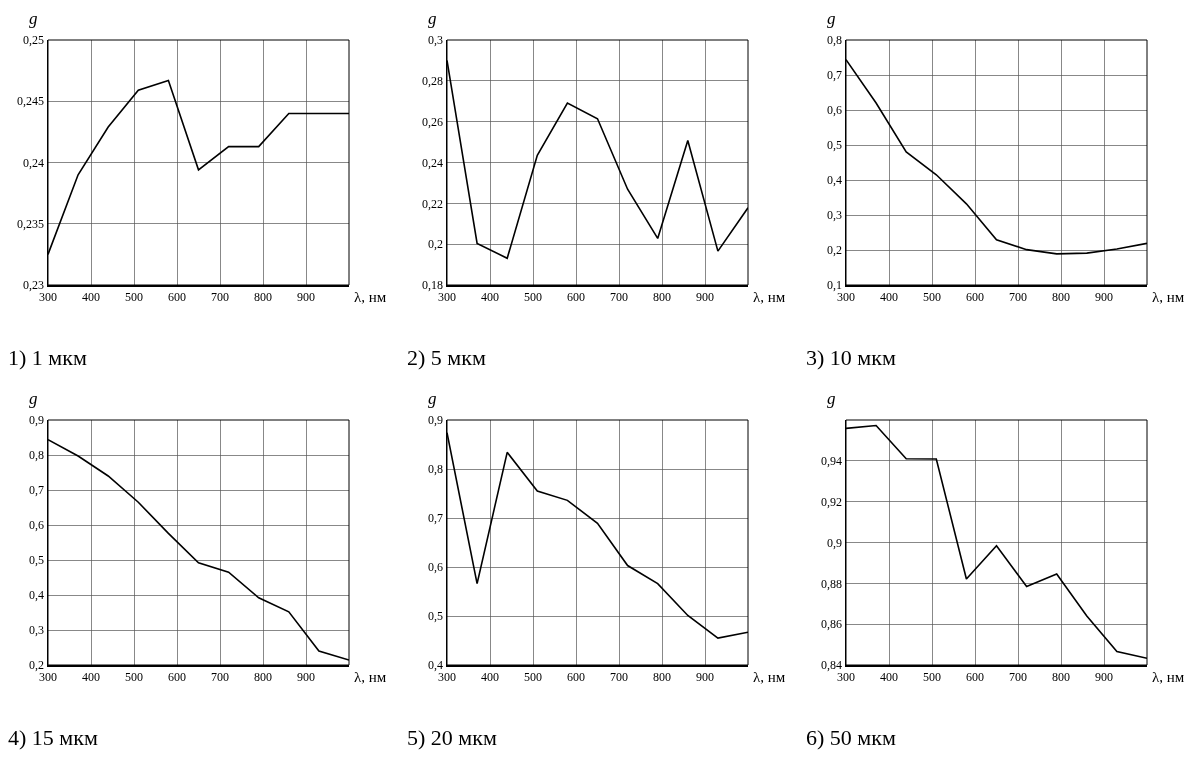 This screenshot has width=1197, height=760. I want to click on text: 6) 50 мкм, so click(850, 737).